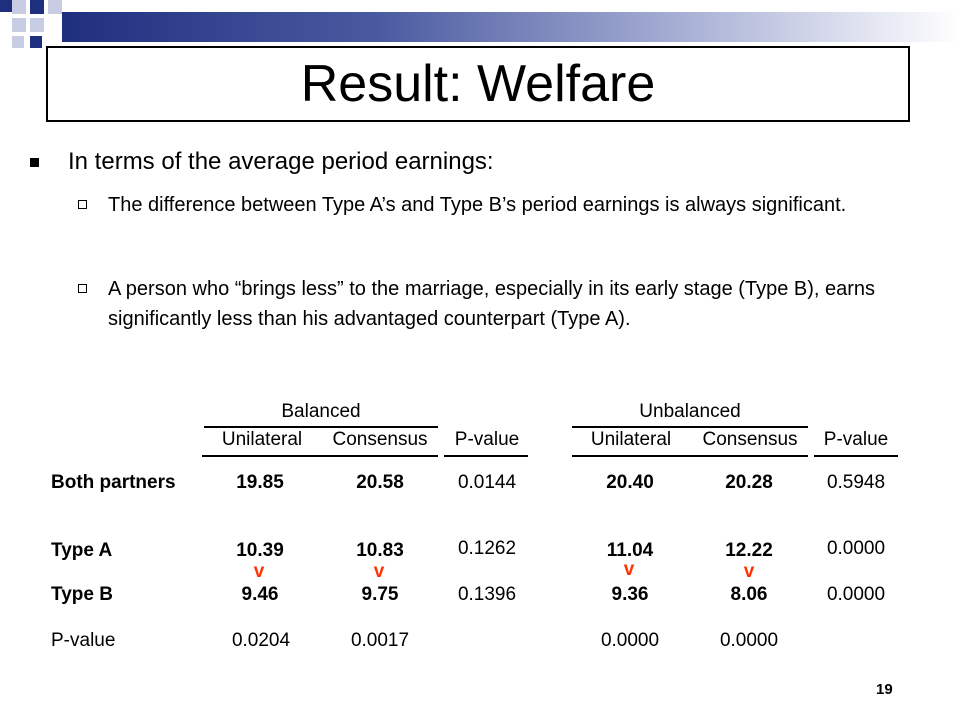 The width and height of the screenshot is (960, 720). Describe the element at coordinates (856, 482) in the screenshot. I see `table-cell: 0.5948` at that location.